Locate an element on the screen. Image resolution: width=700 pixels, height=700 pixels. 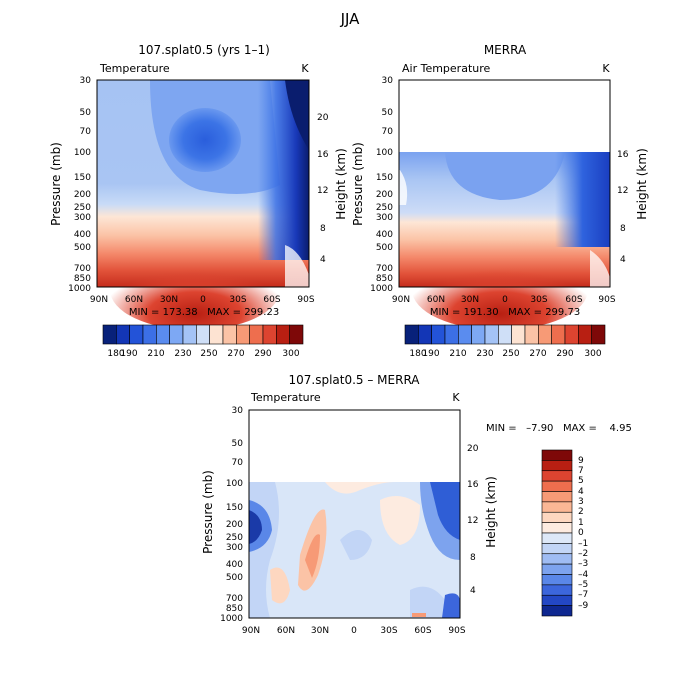
panel-model-core is located at coordinates (205, 140).